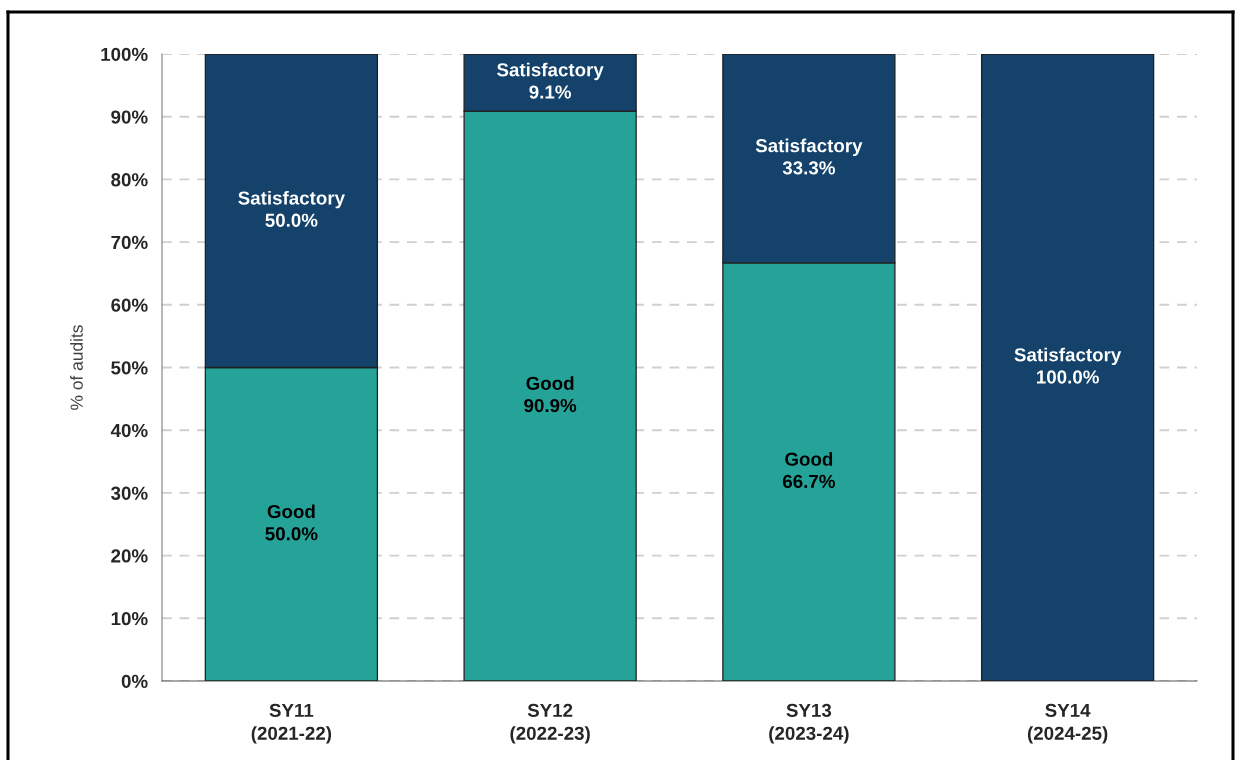  Describe the element at coordinates (550, 71) in the screenshot. I see `series-label: Satisfactory` at that location.